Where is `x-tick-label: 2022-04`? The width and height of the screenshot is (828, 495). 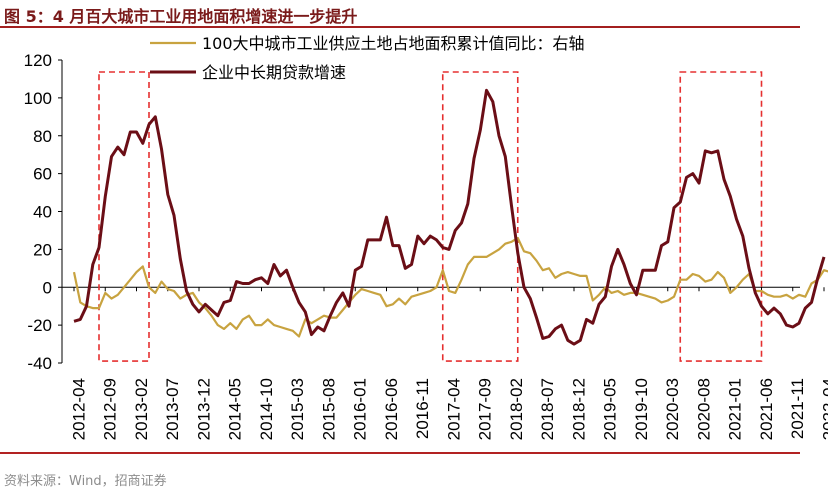
x-tick-label: 2022-04 is located at coordinates (823, 409).